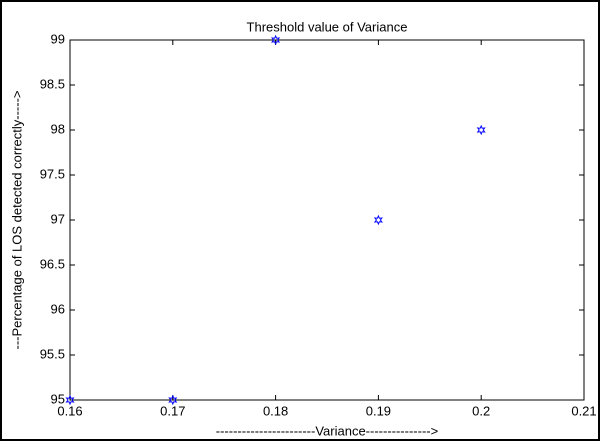  What do you see at coordinates (327, 26) in the screenshot?
I see `chart-title: Threshold value of Variance` at bounding box center [327, 26].